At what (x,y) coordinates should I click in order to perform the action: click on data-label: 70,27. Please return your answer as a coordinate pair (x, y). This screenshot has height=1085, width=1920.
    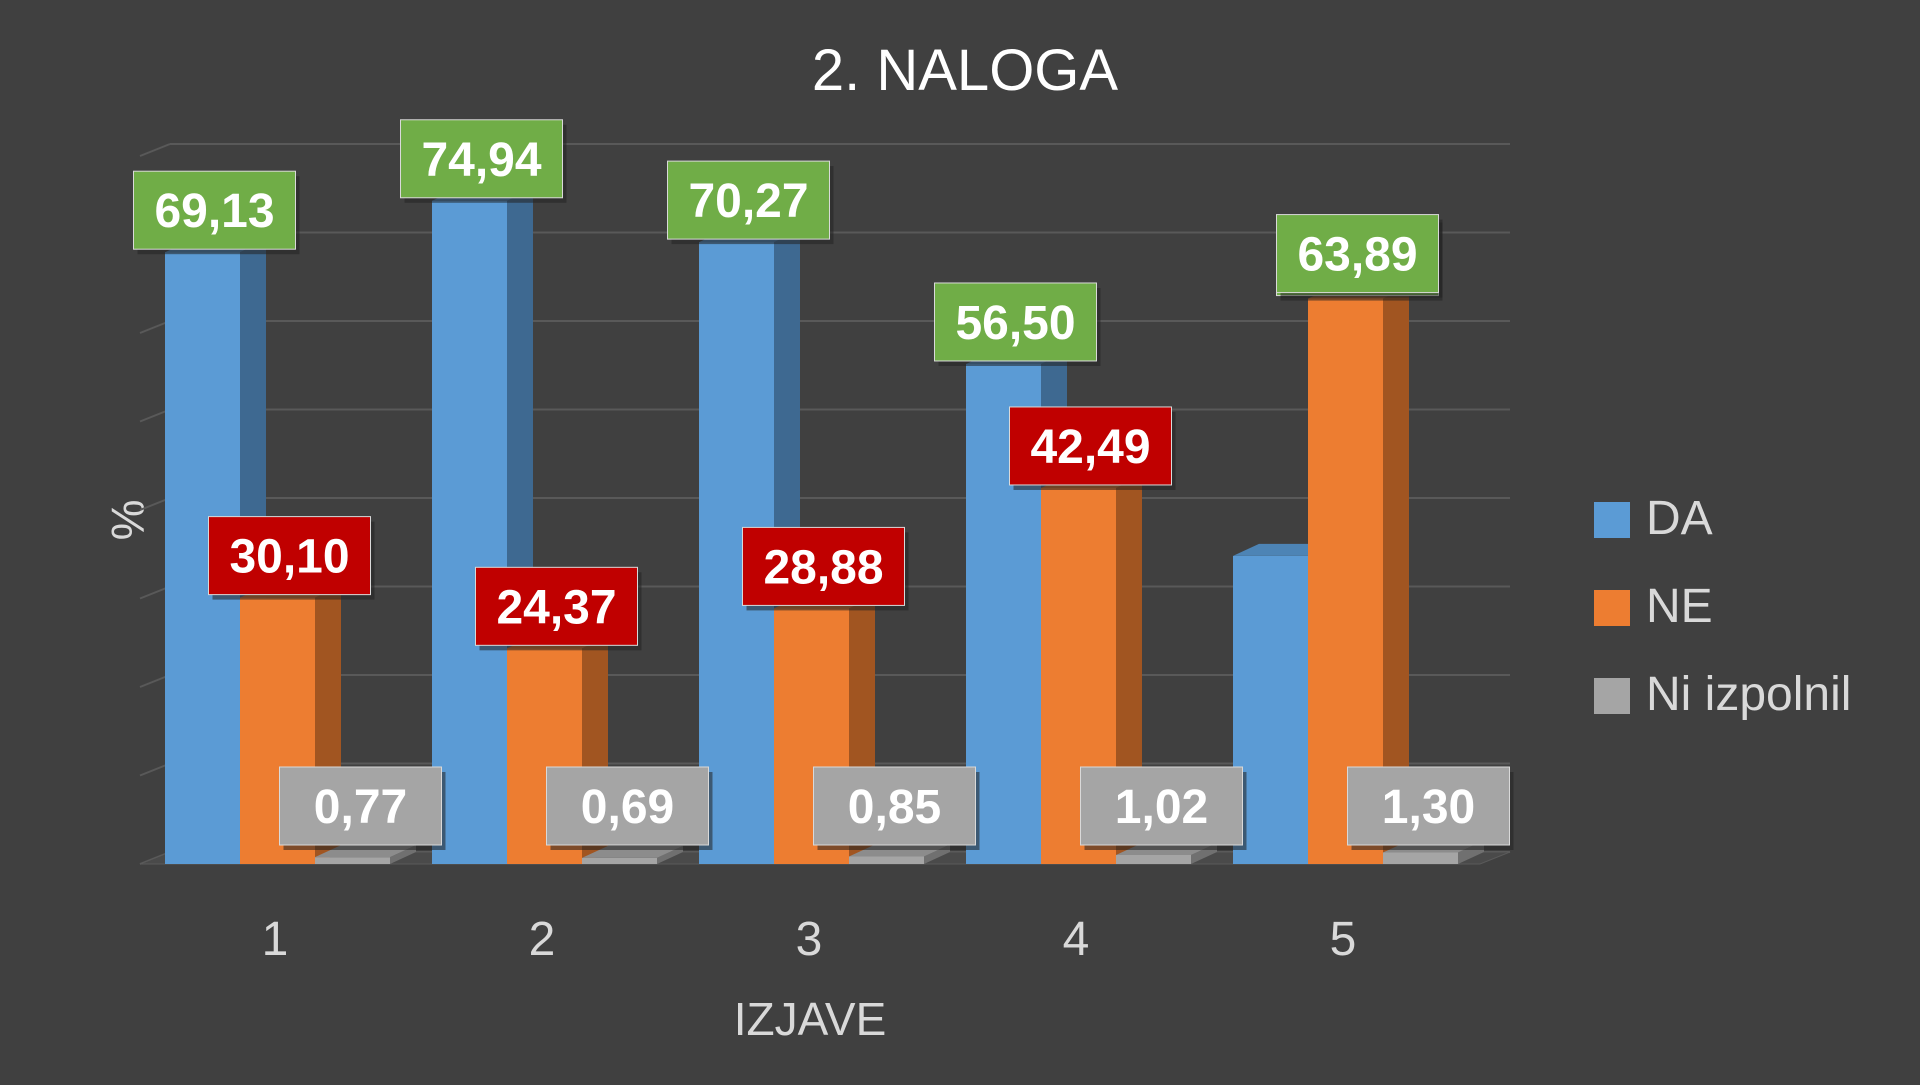
    Looking at the image, I should click on (750, 202).